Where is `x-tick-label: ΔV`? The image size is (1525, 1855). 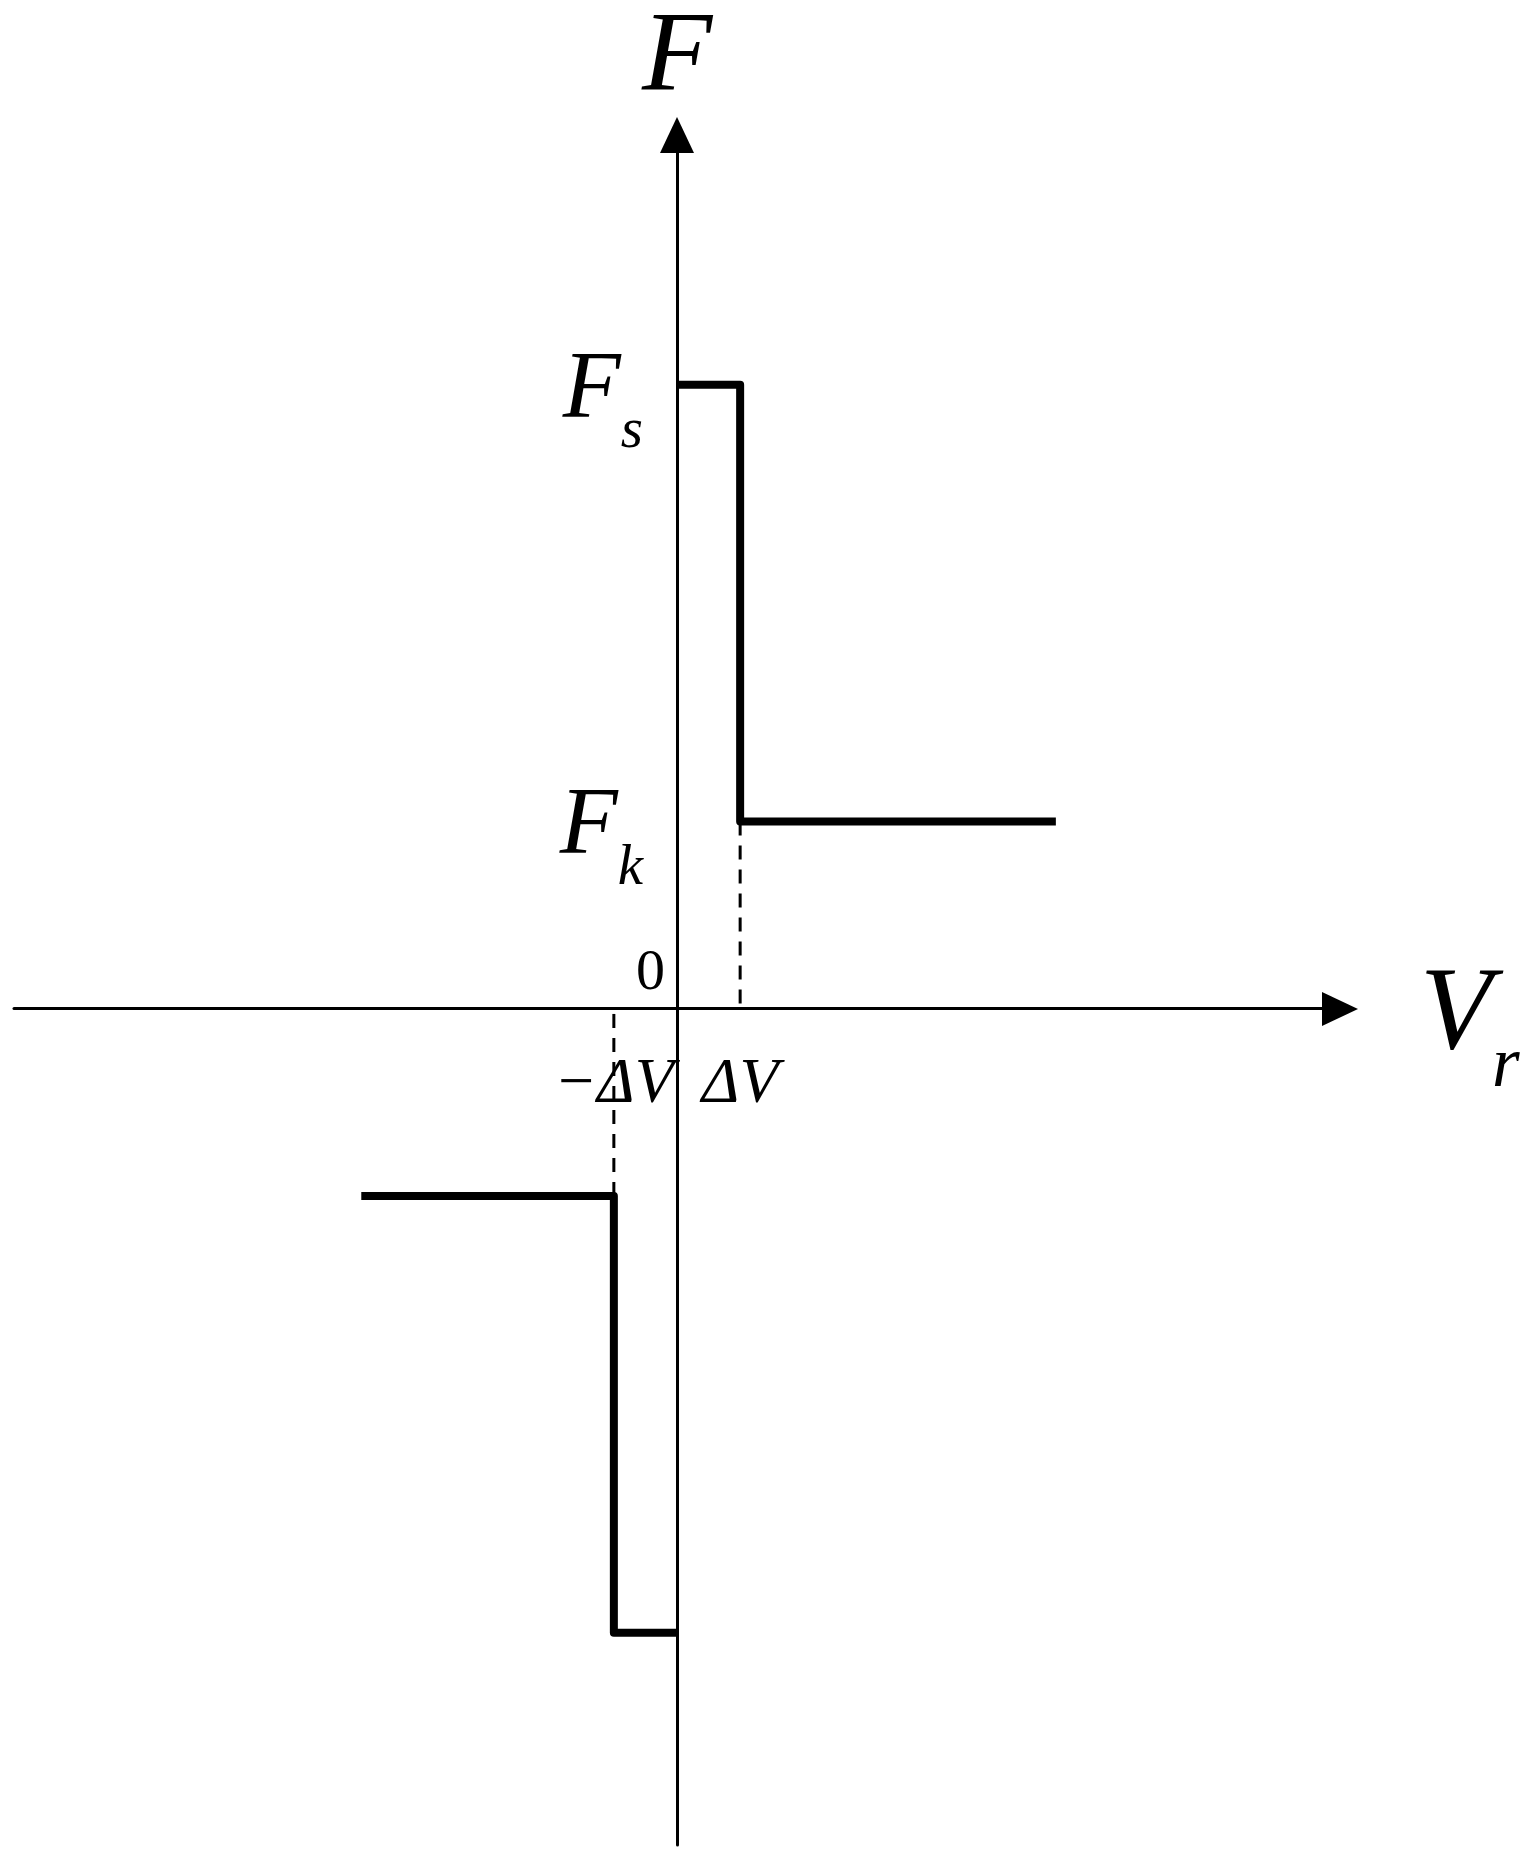 x-tick-label: ΔV is located at coordinates (742, 1081).